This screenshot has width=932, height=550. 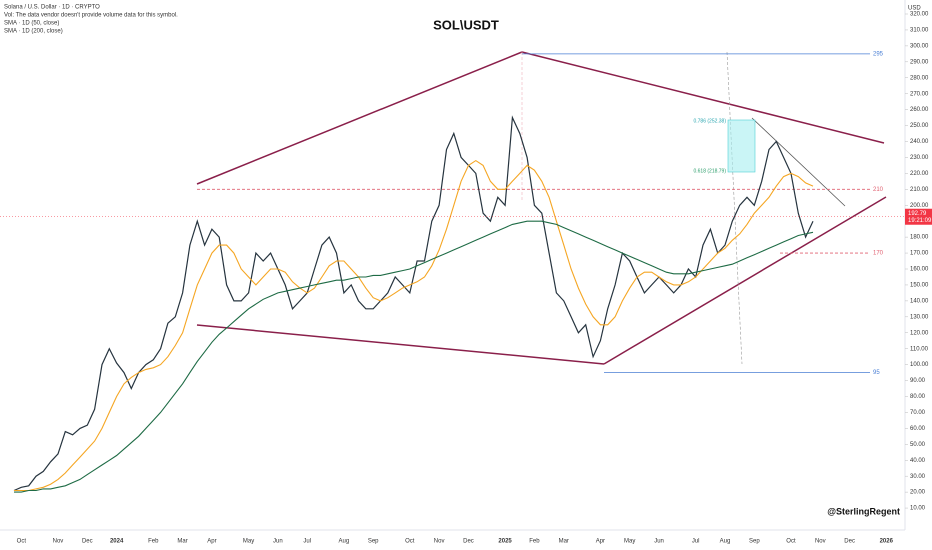 I want to click on fib-label: 0.618 (218.79), so click(x=709, y=171).